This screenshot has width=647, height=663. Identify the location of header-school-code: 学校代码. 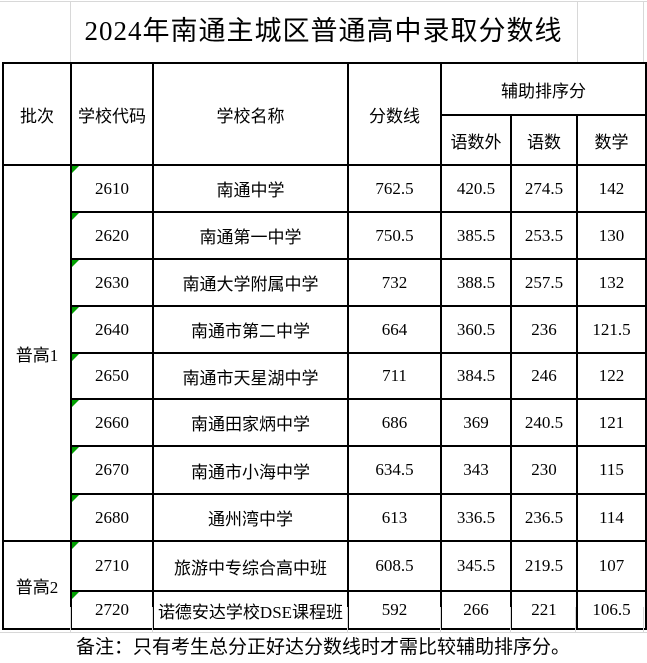
(112, 114).